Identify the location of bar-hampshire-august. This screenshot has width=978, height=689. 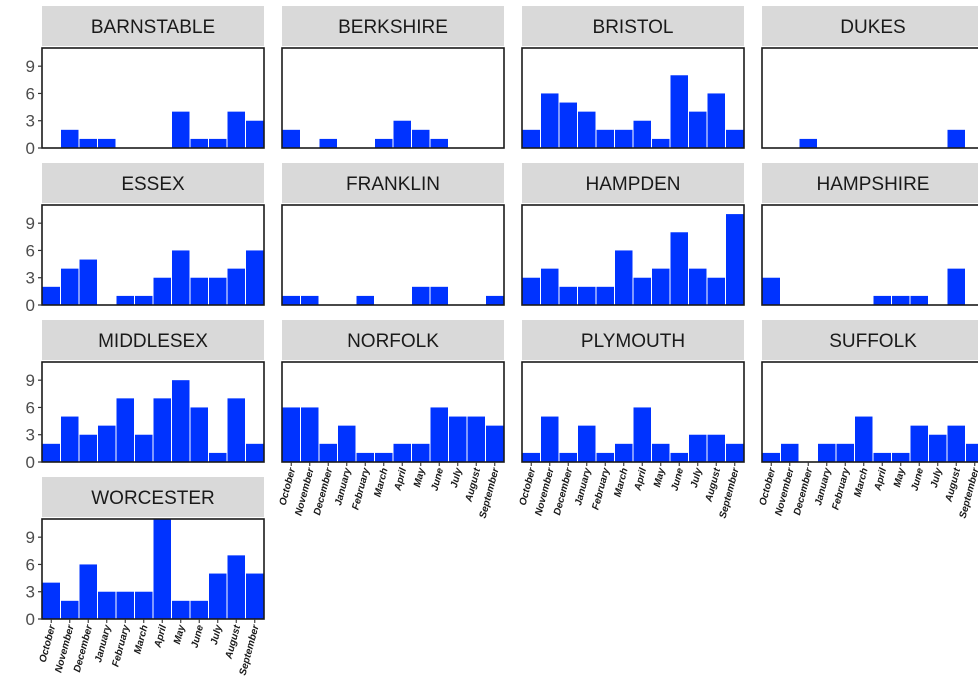
(956, 286).